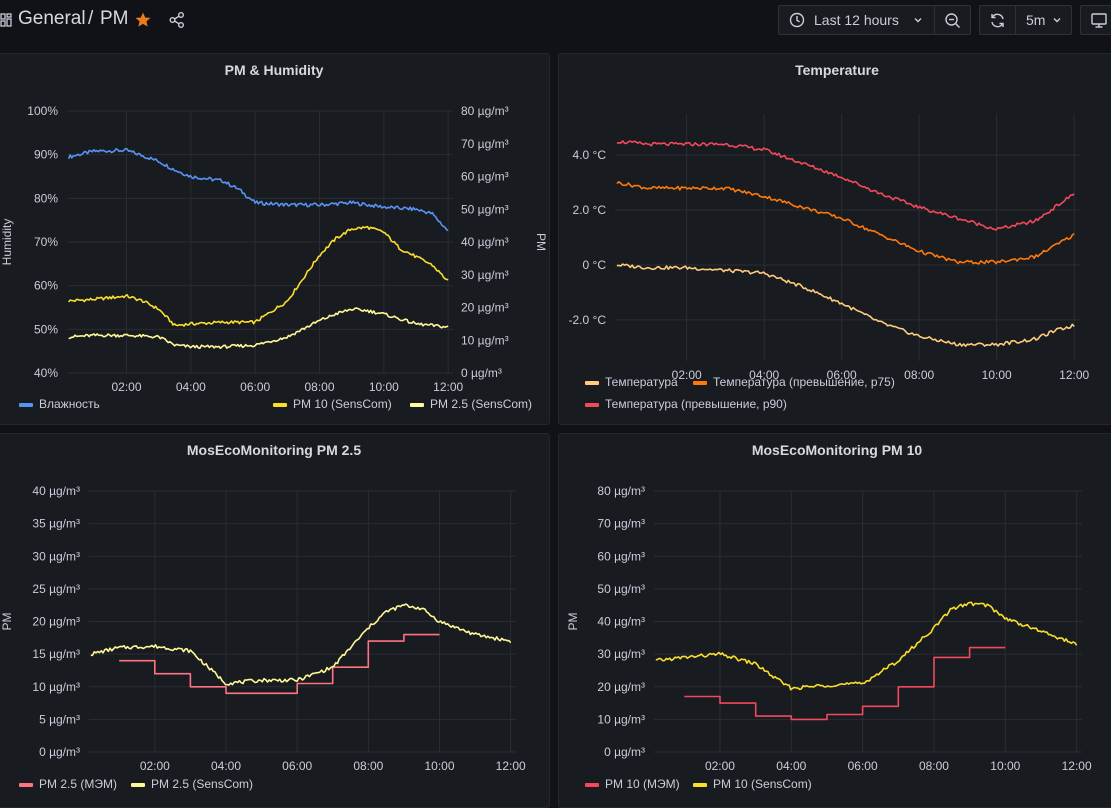  Describe the element at coordinates (1036, 20) in the screenshot. I see `refresh-interval-label: 5m` at that location.